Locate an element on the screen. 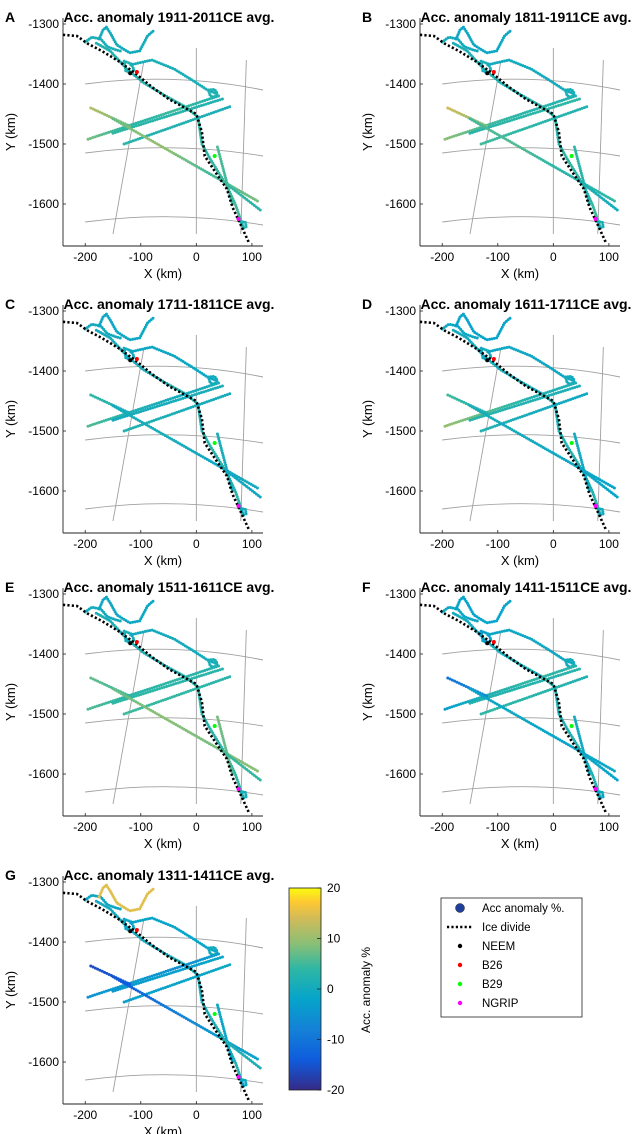  y-axis-label: Y (km) is located at coordinates (10, 702).